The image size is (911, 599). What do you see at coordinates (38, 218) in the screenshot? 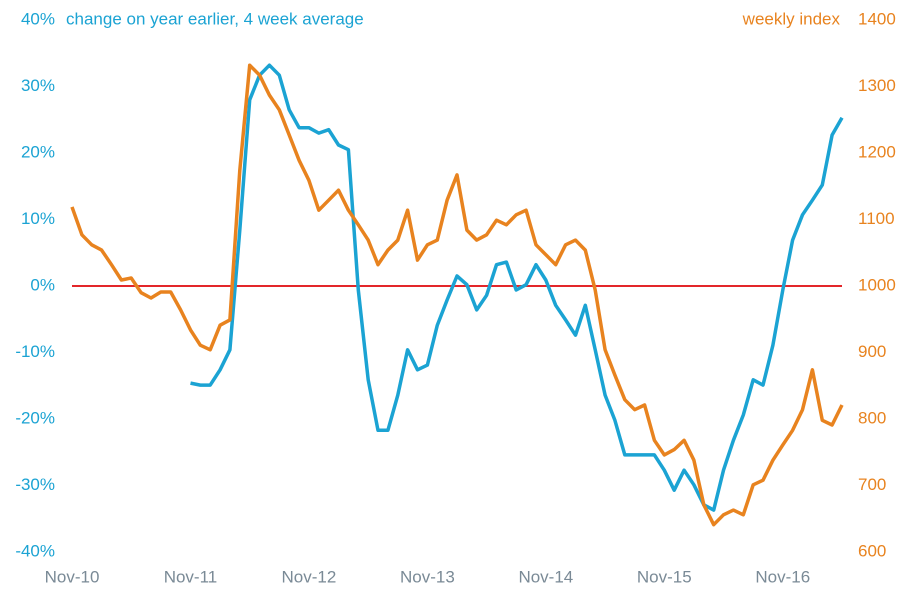
I see `y-tick-label: 10%` at bounding box center [38, 218].